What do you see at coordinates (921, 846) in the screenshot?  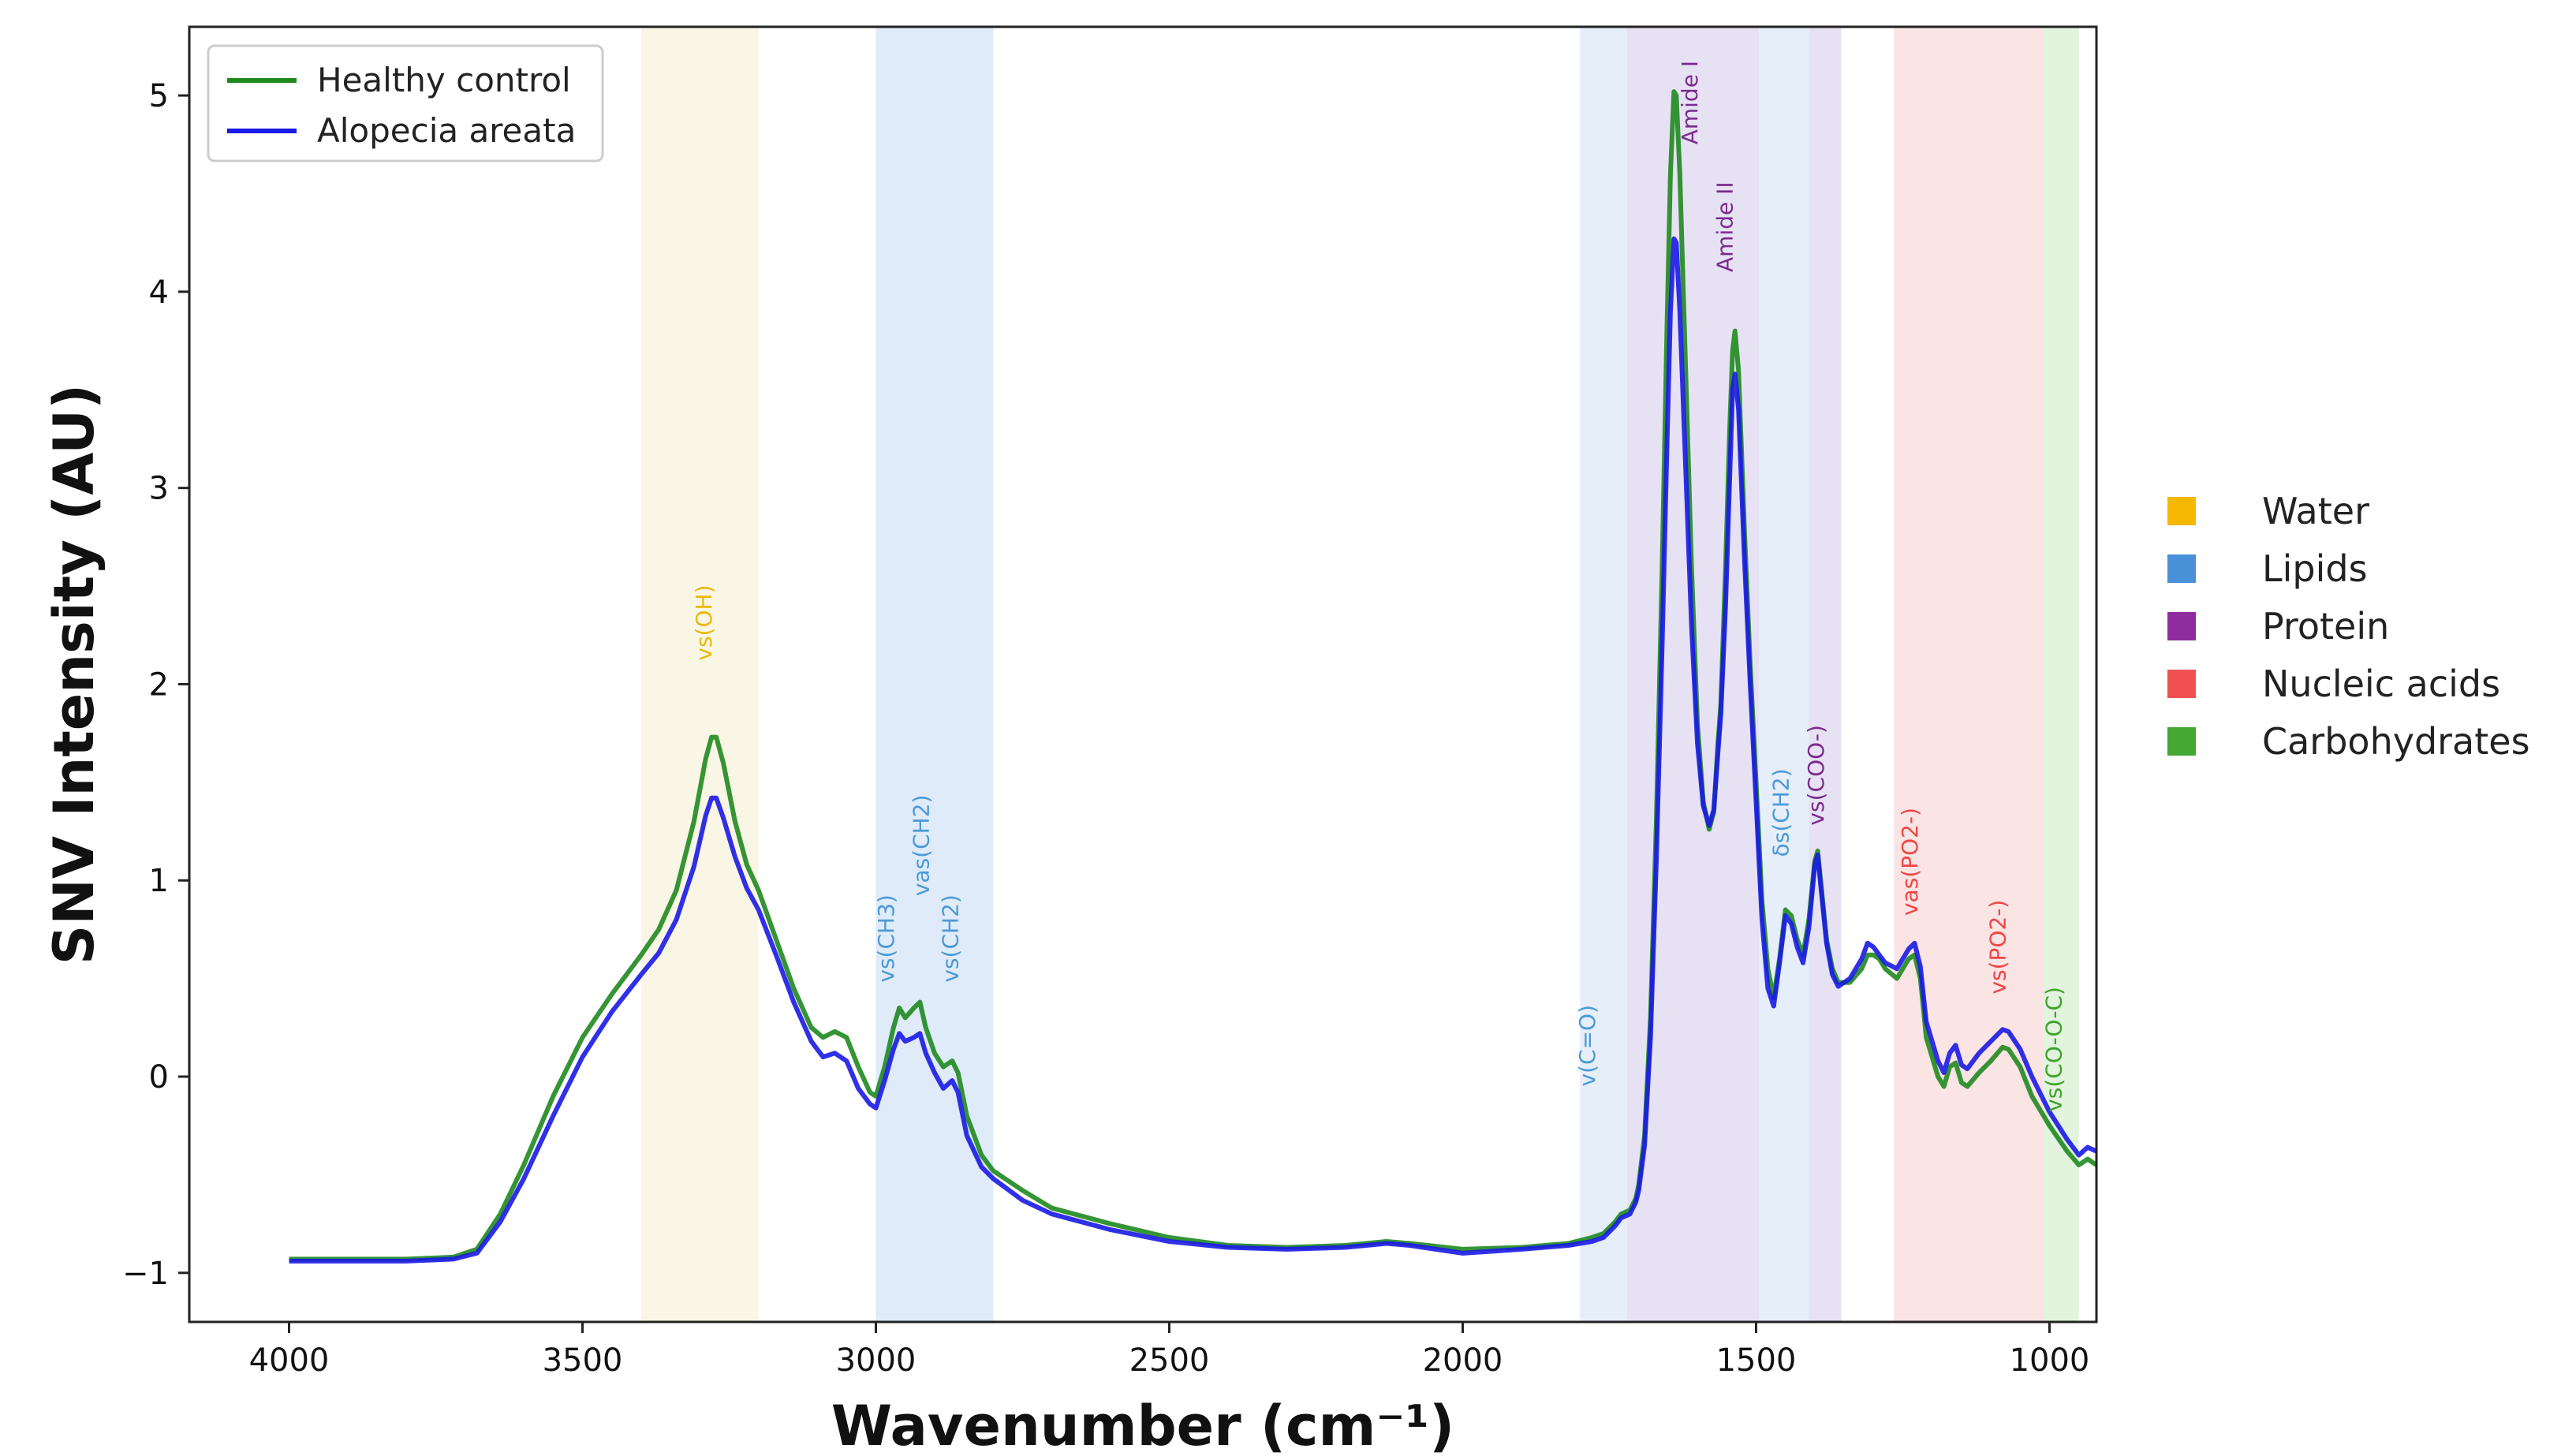 I see `band-annotation: vas(CH2)` at bounding box center [921, 846].